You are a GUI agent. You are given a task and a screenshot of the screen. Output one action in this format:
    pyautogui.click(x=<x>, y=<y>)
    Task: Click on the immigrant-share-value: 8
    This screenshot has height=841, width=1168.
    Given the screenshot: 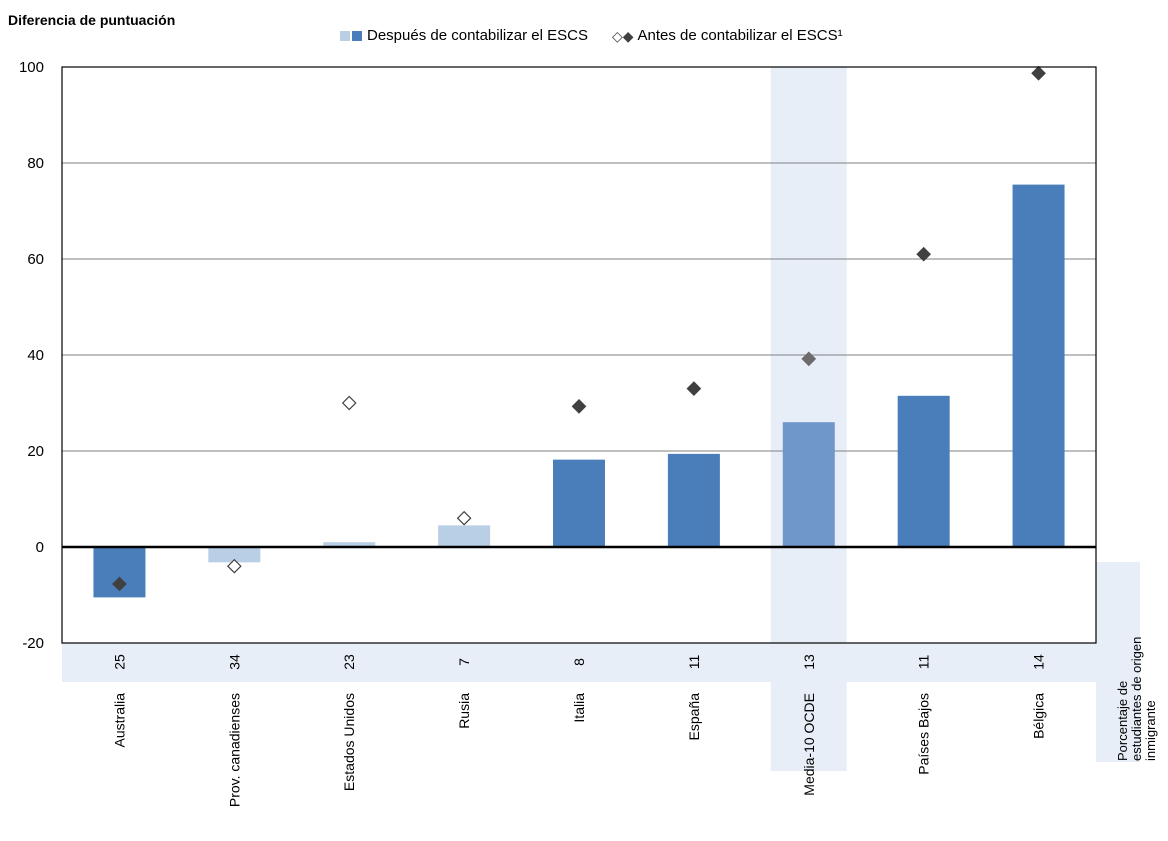 What is the action you would take?
    pyautogui.click(x=579, y=662)
    